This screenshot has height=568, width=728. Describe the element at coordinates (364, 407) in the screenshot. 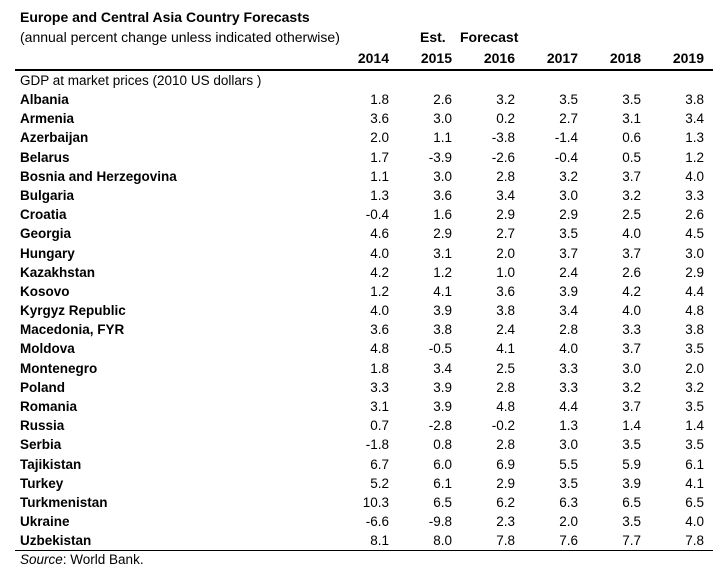

I see `table-row: Romania 3.1 3.9 4.8 4.4 3.7 3.5` at that location.